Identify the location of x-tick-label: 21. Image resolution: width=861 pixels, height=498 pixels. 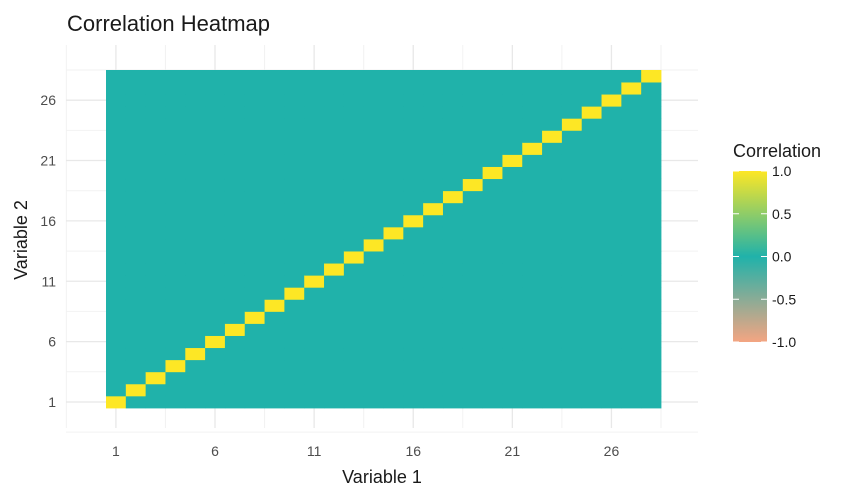
(513, 451).